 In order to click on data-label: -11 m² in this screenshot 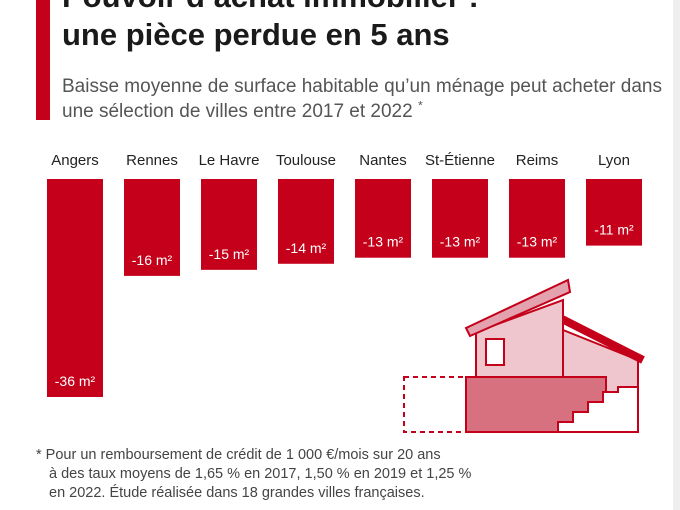, I will do `click(614, 230)`.